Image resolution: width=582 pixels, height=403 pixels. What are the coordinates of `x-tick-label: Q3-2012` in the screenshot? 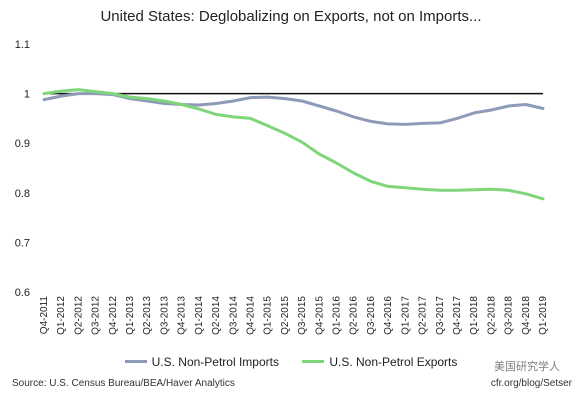 It's located at (96, 315).